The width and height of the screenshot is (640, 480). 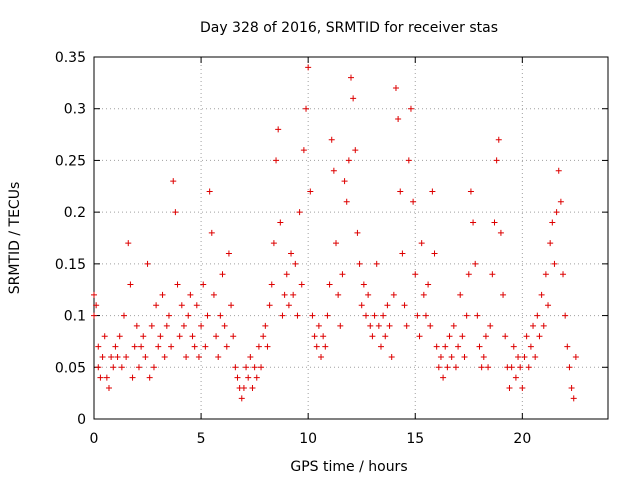 I want to click on y-tick-label: 0.1, so click(x=75, y=317).